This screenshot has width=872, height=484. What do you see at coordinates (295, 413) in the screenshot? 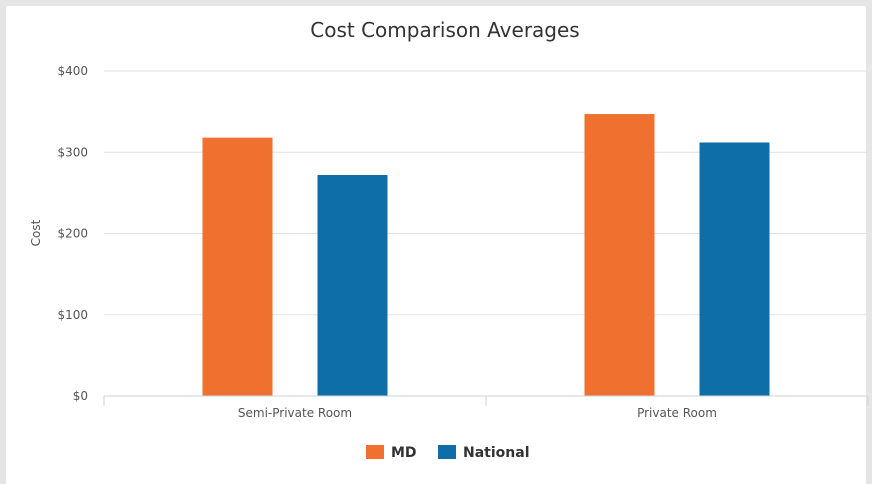
I see `x-tick-label: Semi-Private Room` at bounding box center [295, 413].